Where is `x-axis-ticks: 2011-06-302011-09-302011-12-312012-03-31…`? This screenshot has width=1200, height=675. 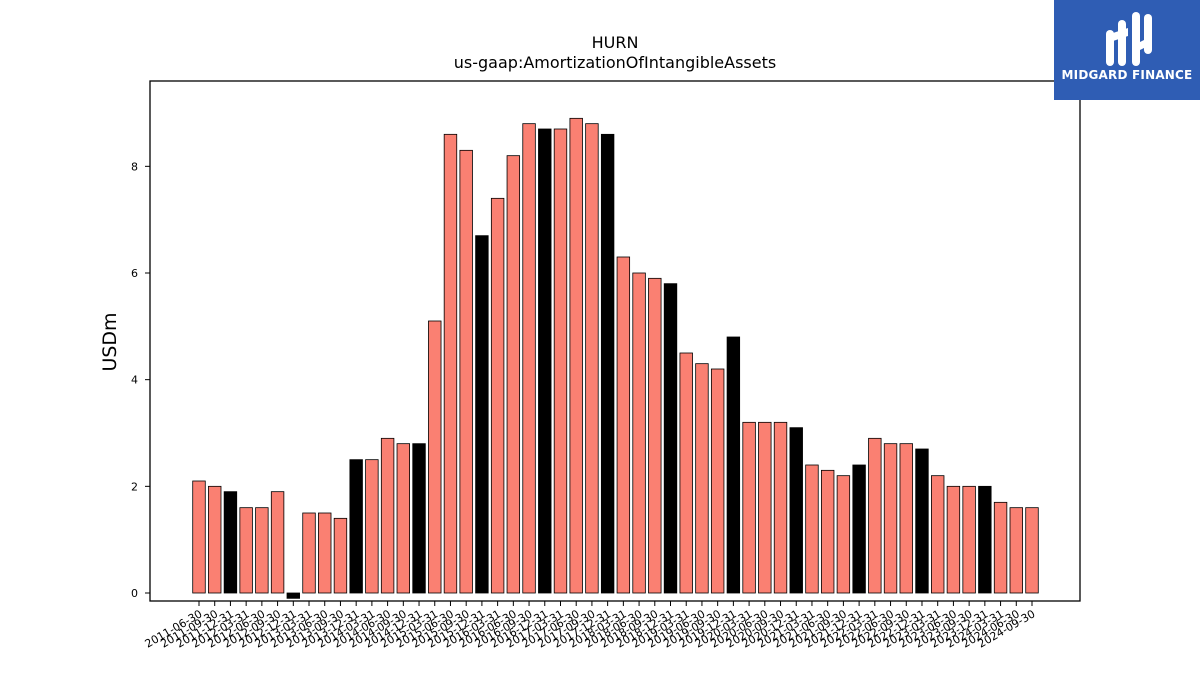 x-axis-ticks: 2011-06-302011-09-302011-12-312012-03-31… is located at coordinates (590, 626).